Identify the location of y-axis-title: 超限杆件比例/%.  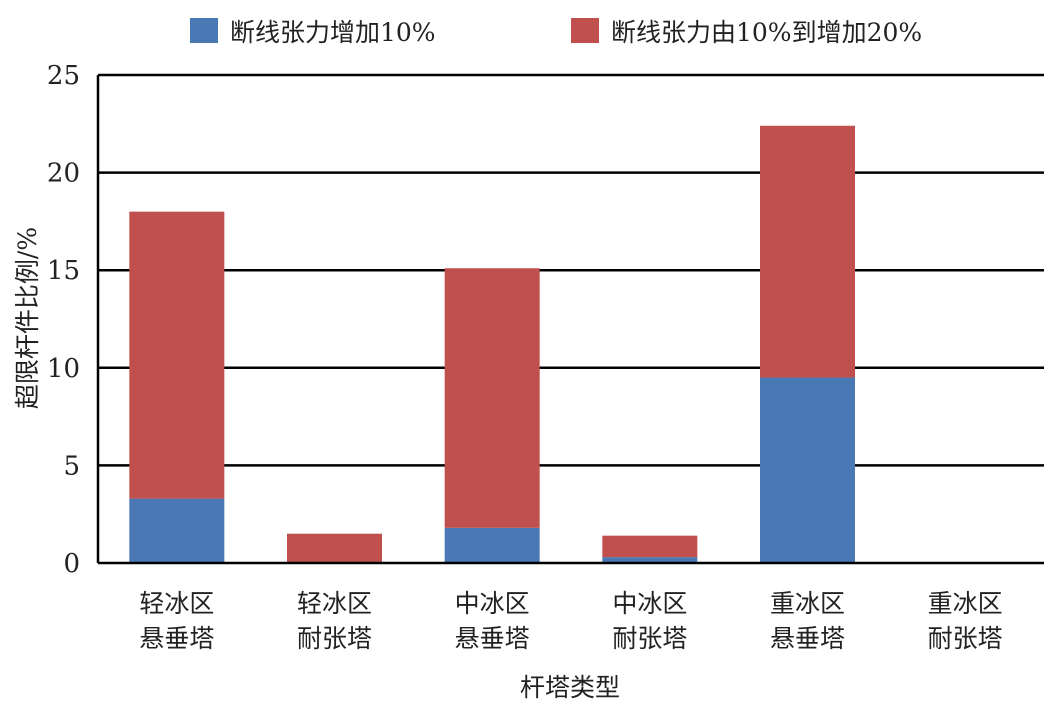
(27, 318).